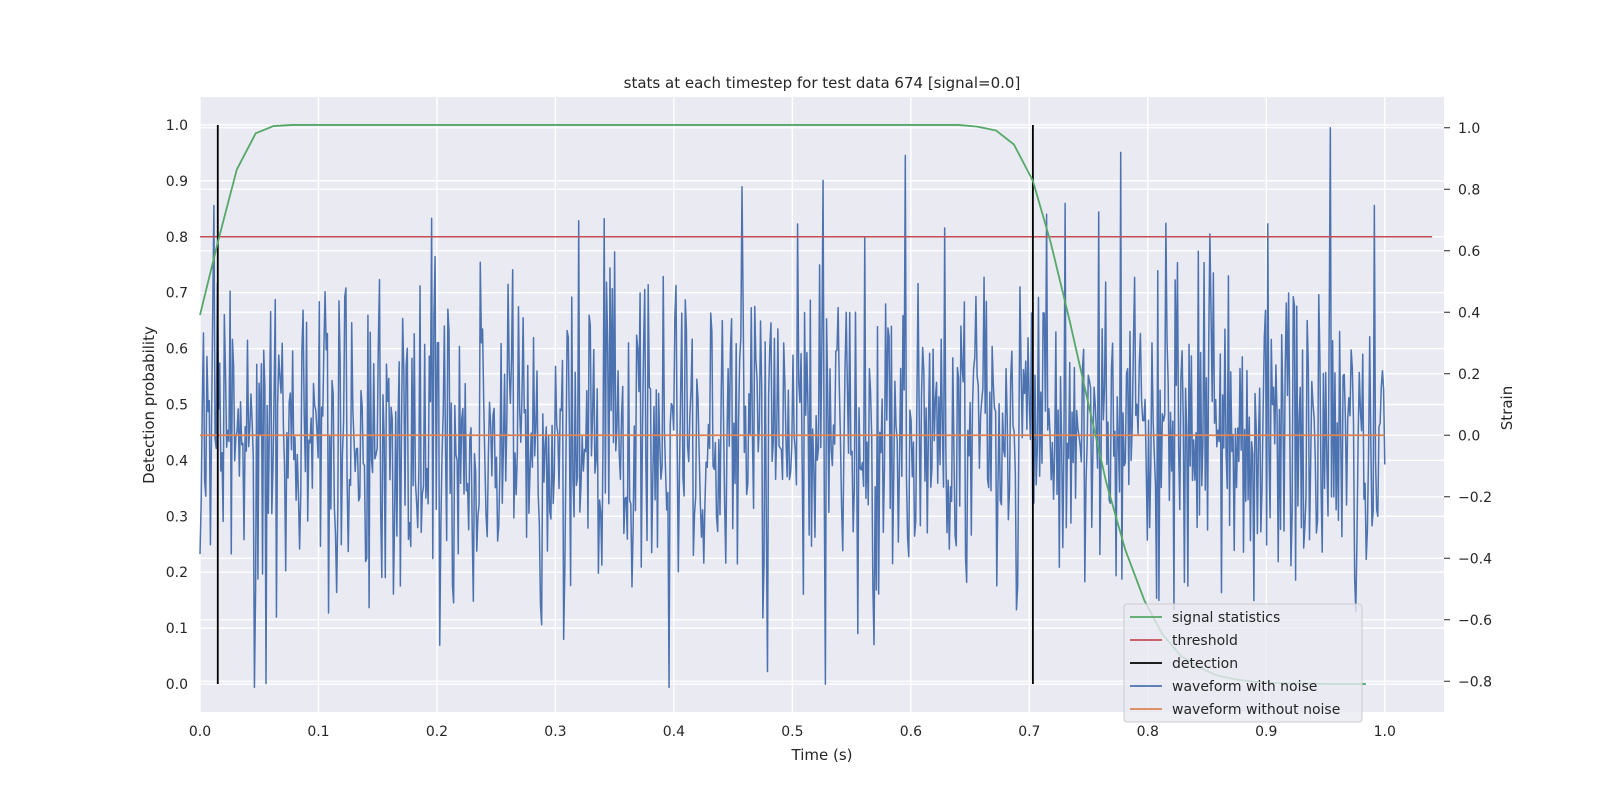 The height and width of the screenshot is (805, 1600). Describe the element at coordinates (177, 126) in the screenshot. I see `y-tick-label: 1.0` at that location.